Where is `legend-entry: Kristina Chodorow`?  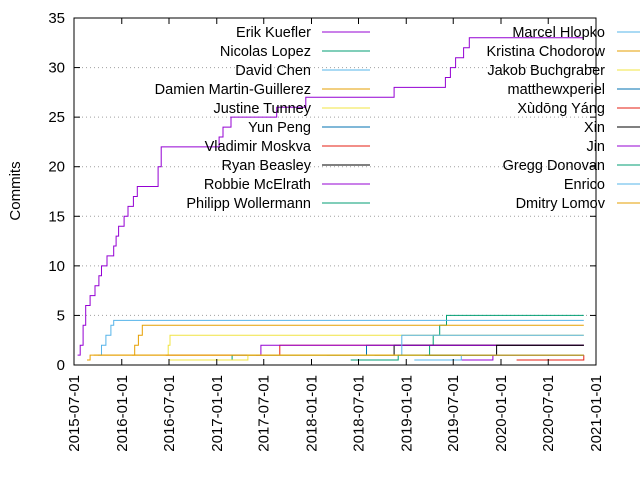
legend-entry: Kristina Chodorow is located at coordinates (563, 52).